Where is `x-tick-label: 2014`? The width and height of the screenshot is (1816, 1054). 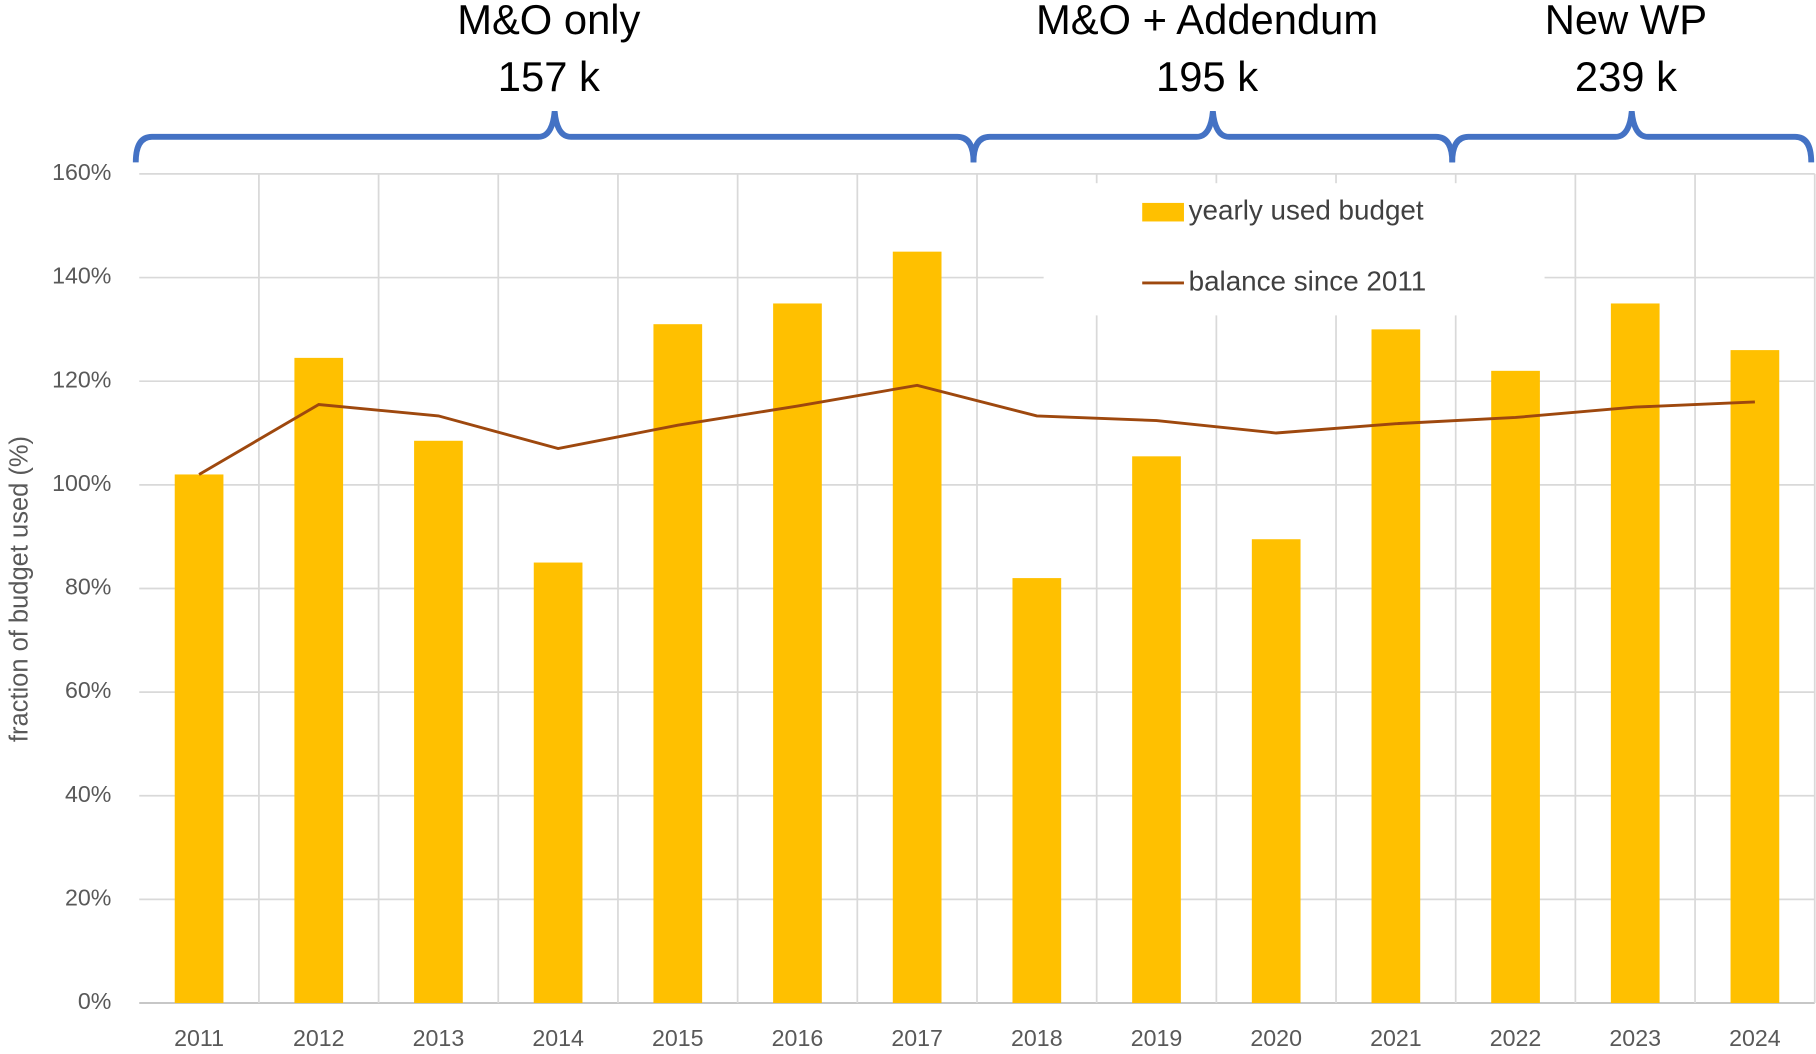
x-tick-label: 2014 is located at coordinates (558, 1038).